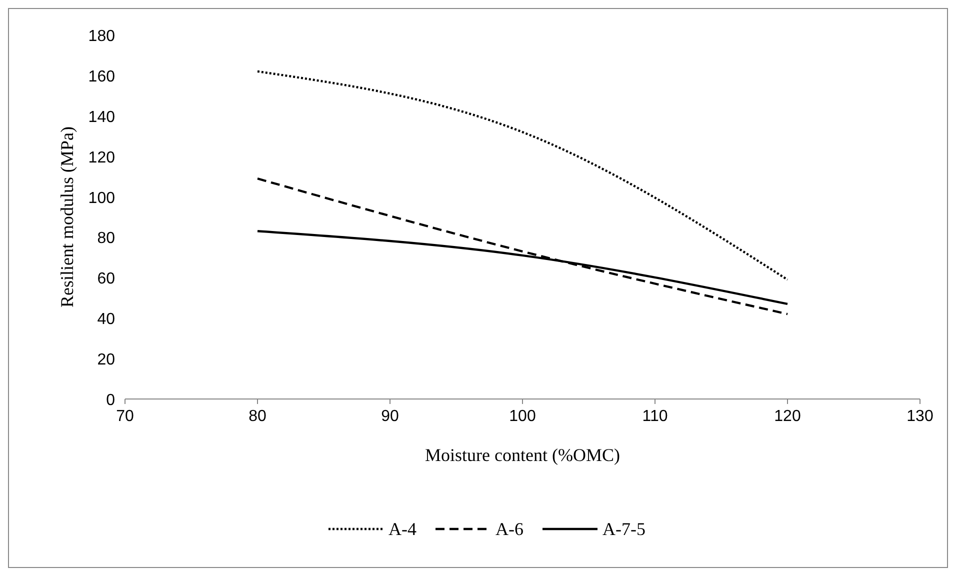  Describe the element at coordinates (402, 529) in the screenshot. I see `legend-label: A-4` at that location.